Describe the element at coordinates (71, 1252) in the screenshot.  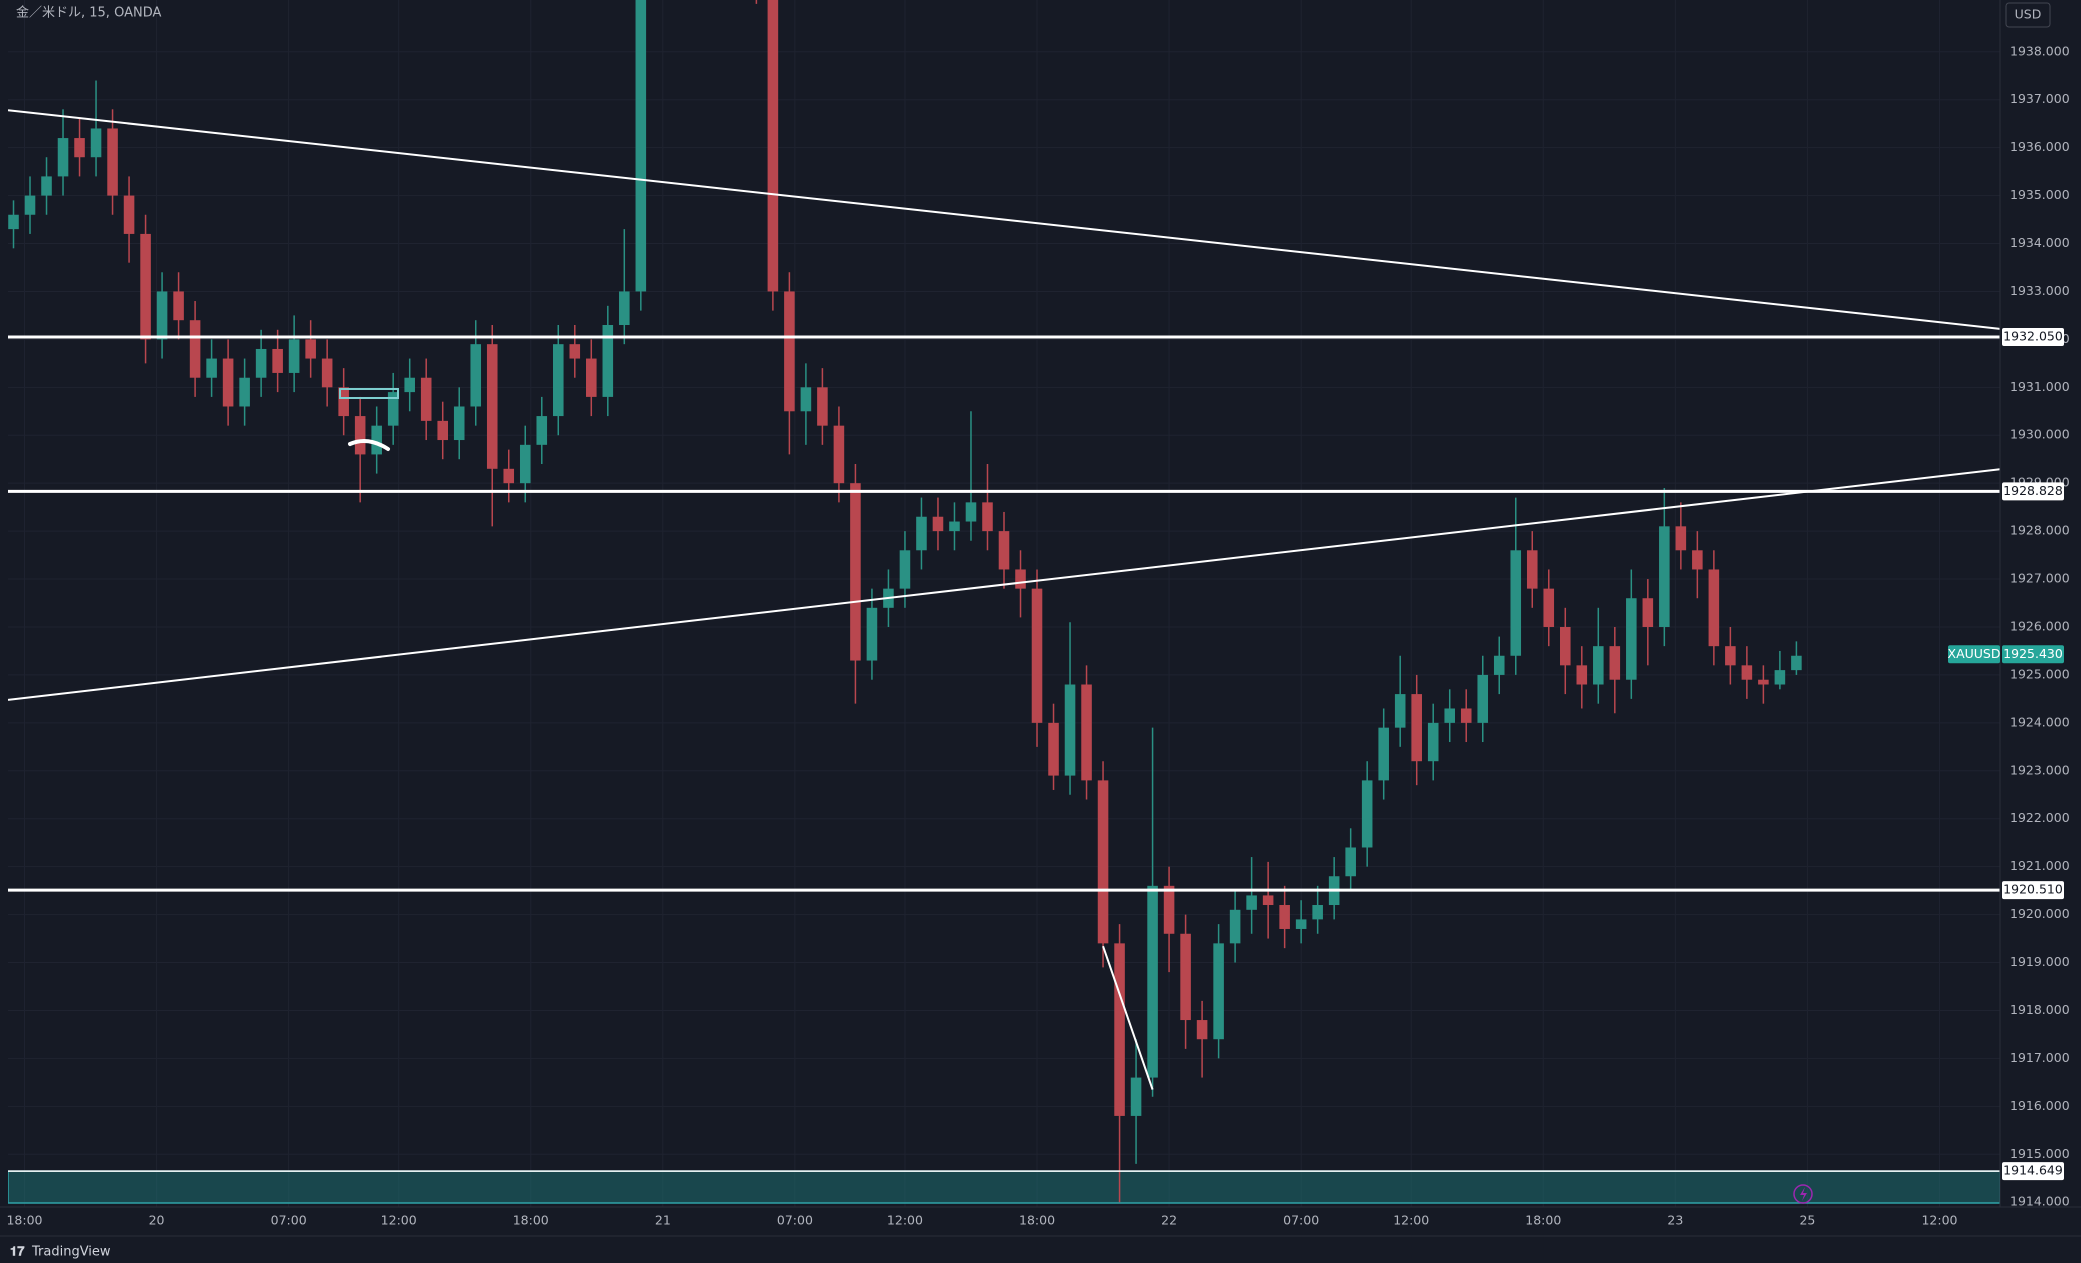
I see `brand: TradingView` at that location.